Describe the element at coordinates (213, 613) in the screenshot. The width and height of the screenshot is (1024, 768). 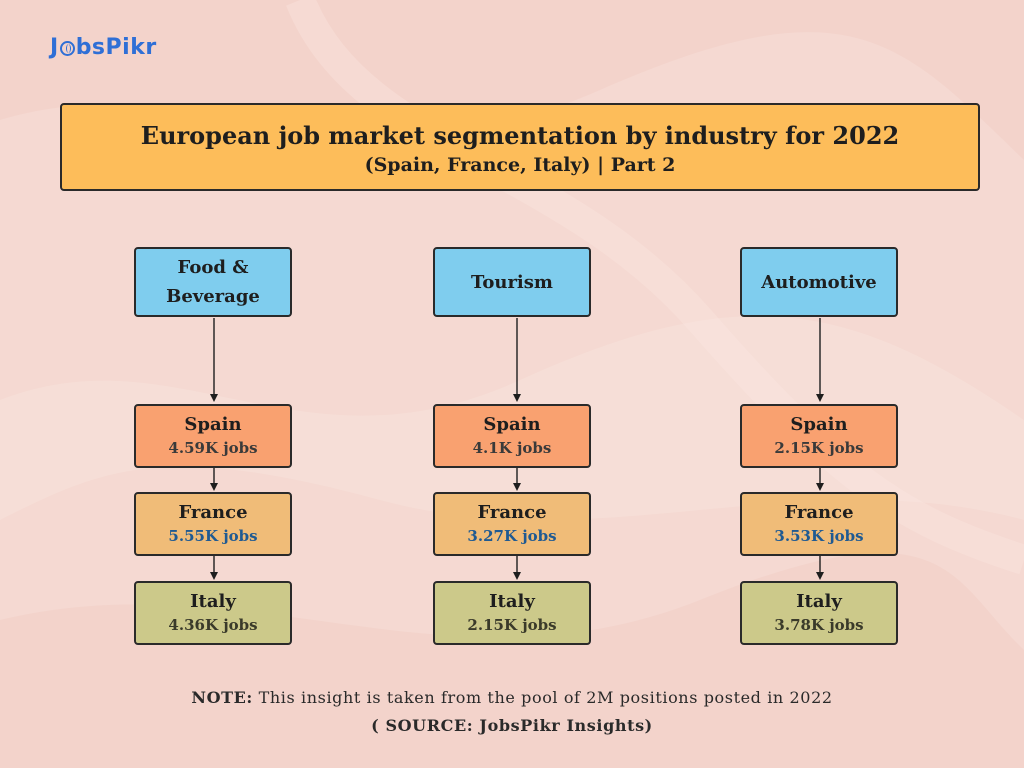
I see `food-italy-box: Italy 4.36K jobs` at that location.